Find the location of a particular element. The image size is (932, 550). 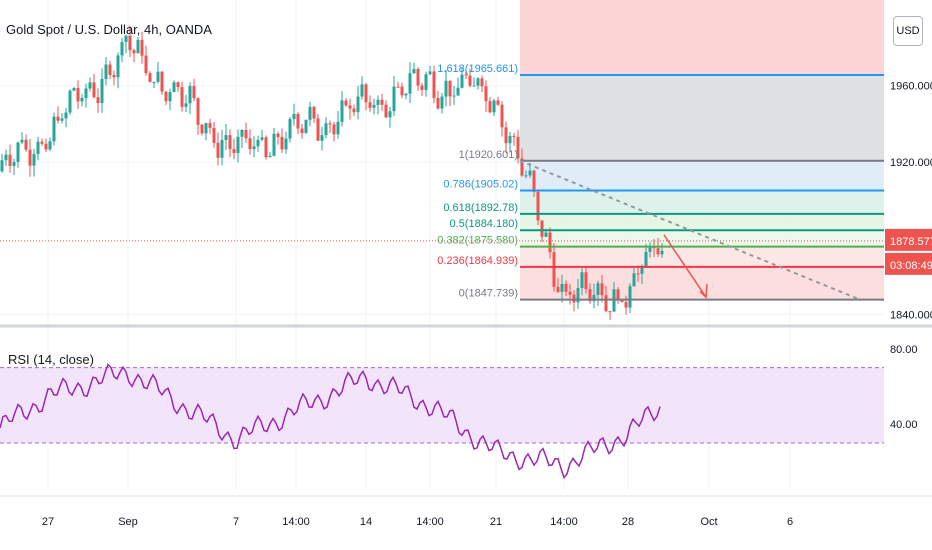

rsi-title: RSI (14, close) is located at coordinates (51, 359).